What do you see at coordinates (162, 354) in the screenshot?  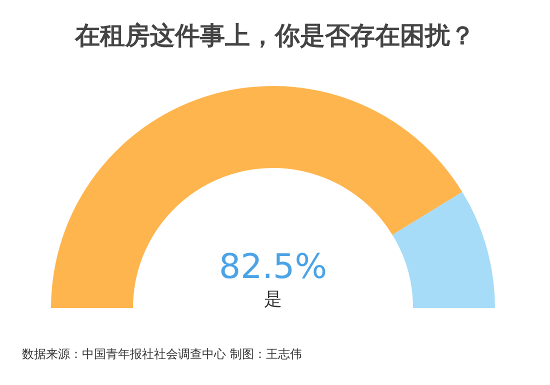 I see `annotation: 数据来源：中国青年报社社会调查中心 制图：王志伟` at bounding box center [162, 354].